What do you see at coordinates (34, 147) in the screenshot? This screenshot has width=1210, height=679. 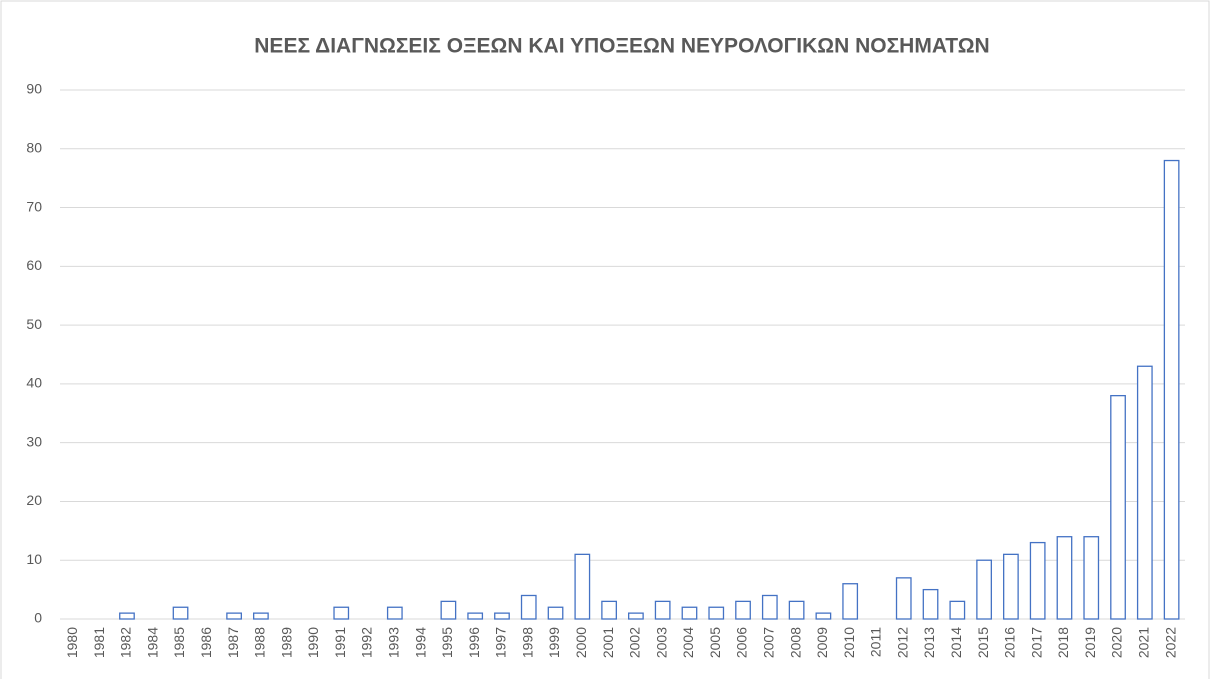 I see `y-tick-label: 80` at bounding box center [34, 147].